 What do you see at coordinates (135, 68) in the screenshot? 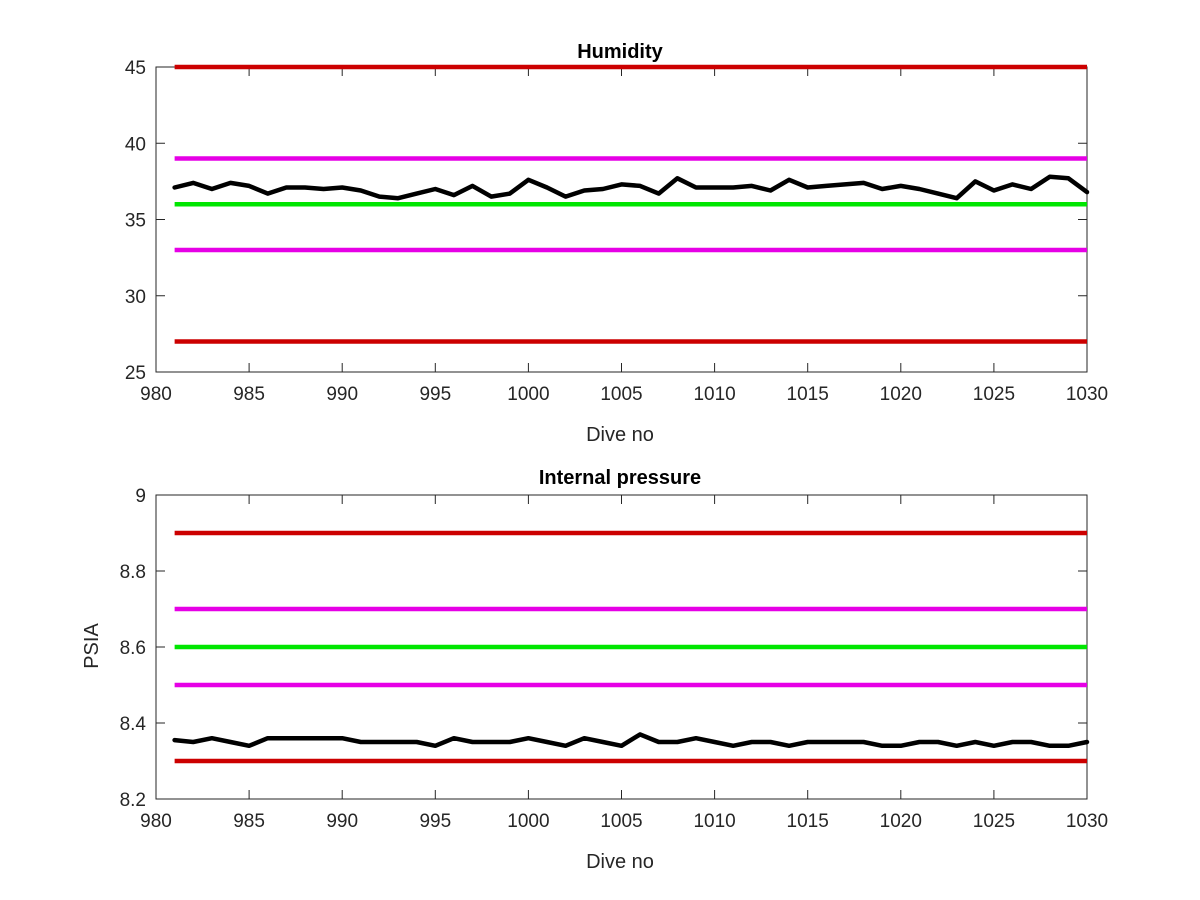
I see `y-tick-label: 45` at bounding box center [135, 68].